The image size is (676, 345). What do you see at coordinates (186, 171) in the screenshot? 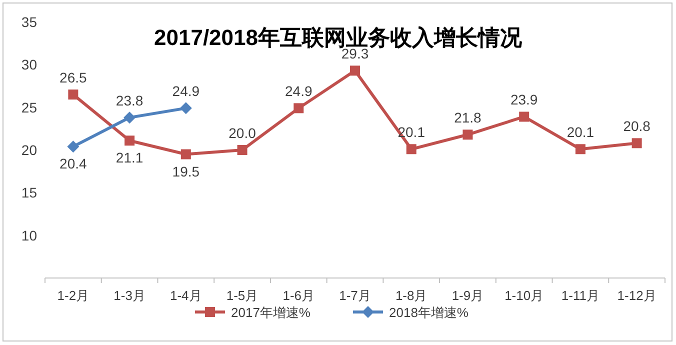
I see `data-label: 19.5` at bounding box center [186, 171].